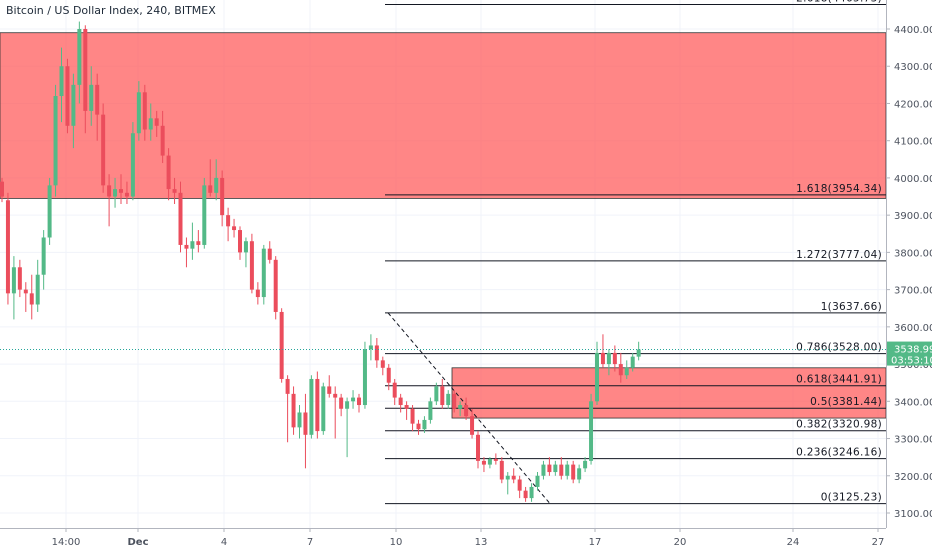 The width and height of the screenshot is (932, 554). What do you see at coordinates (913, 30) in the screenshot?
I see `y-tick-label: 4400.00` at bounding box center [913, 30].